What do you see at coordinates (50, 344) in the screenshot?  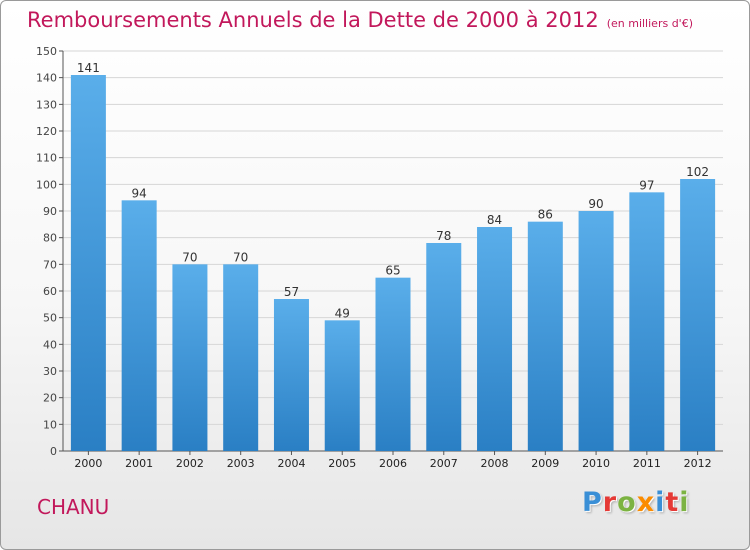 I see `y-tick-label: 40` at bounding box center [50, 344].